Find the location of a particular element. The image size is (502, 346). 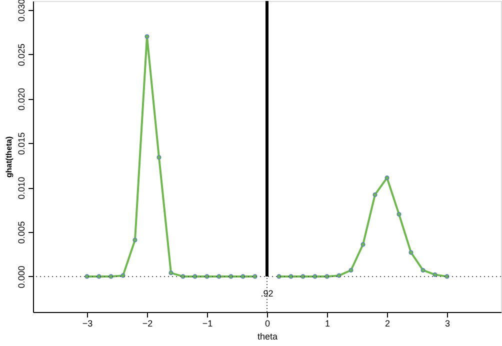

y-tick-label: 0.005 is located at coordinates (21, 232).